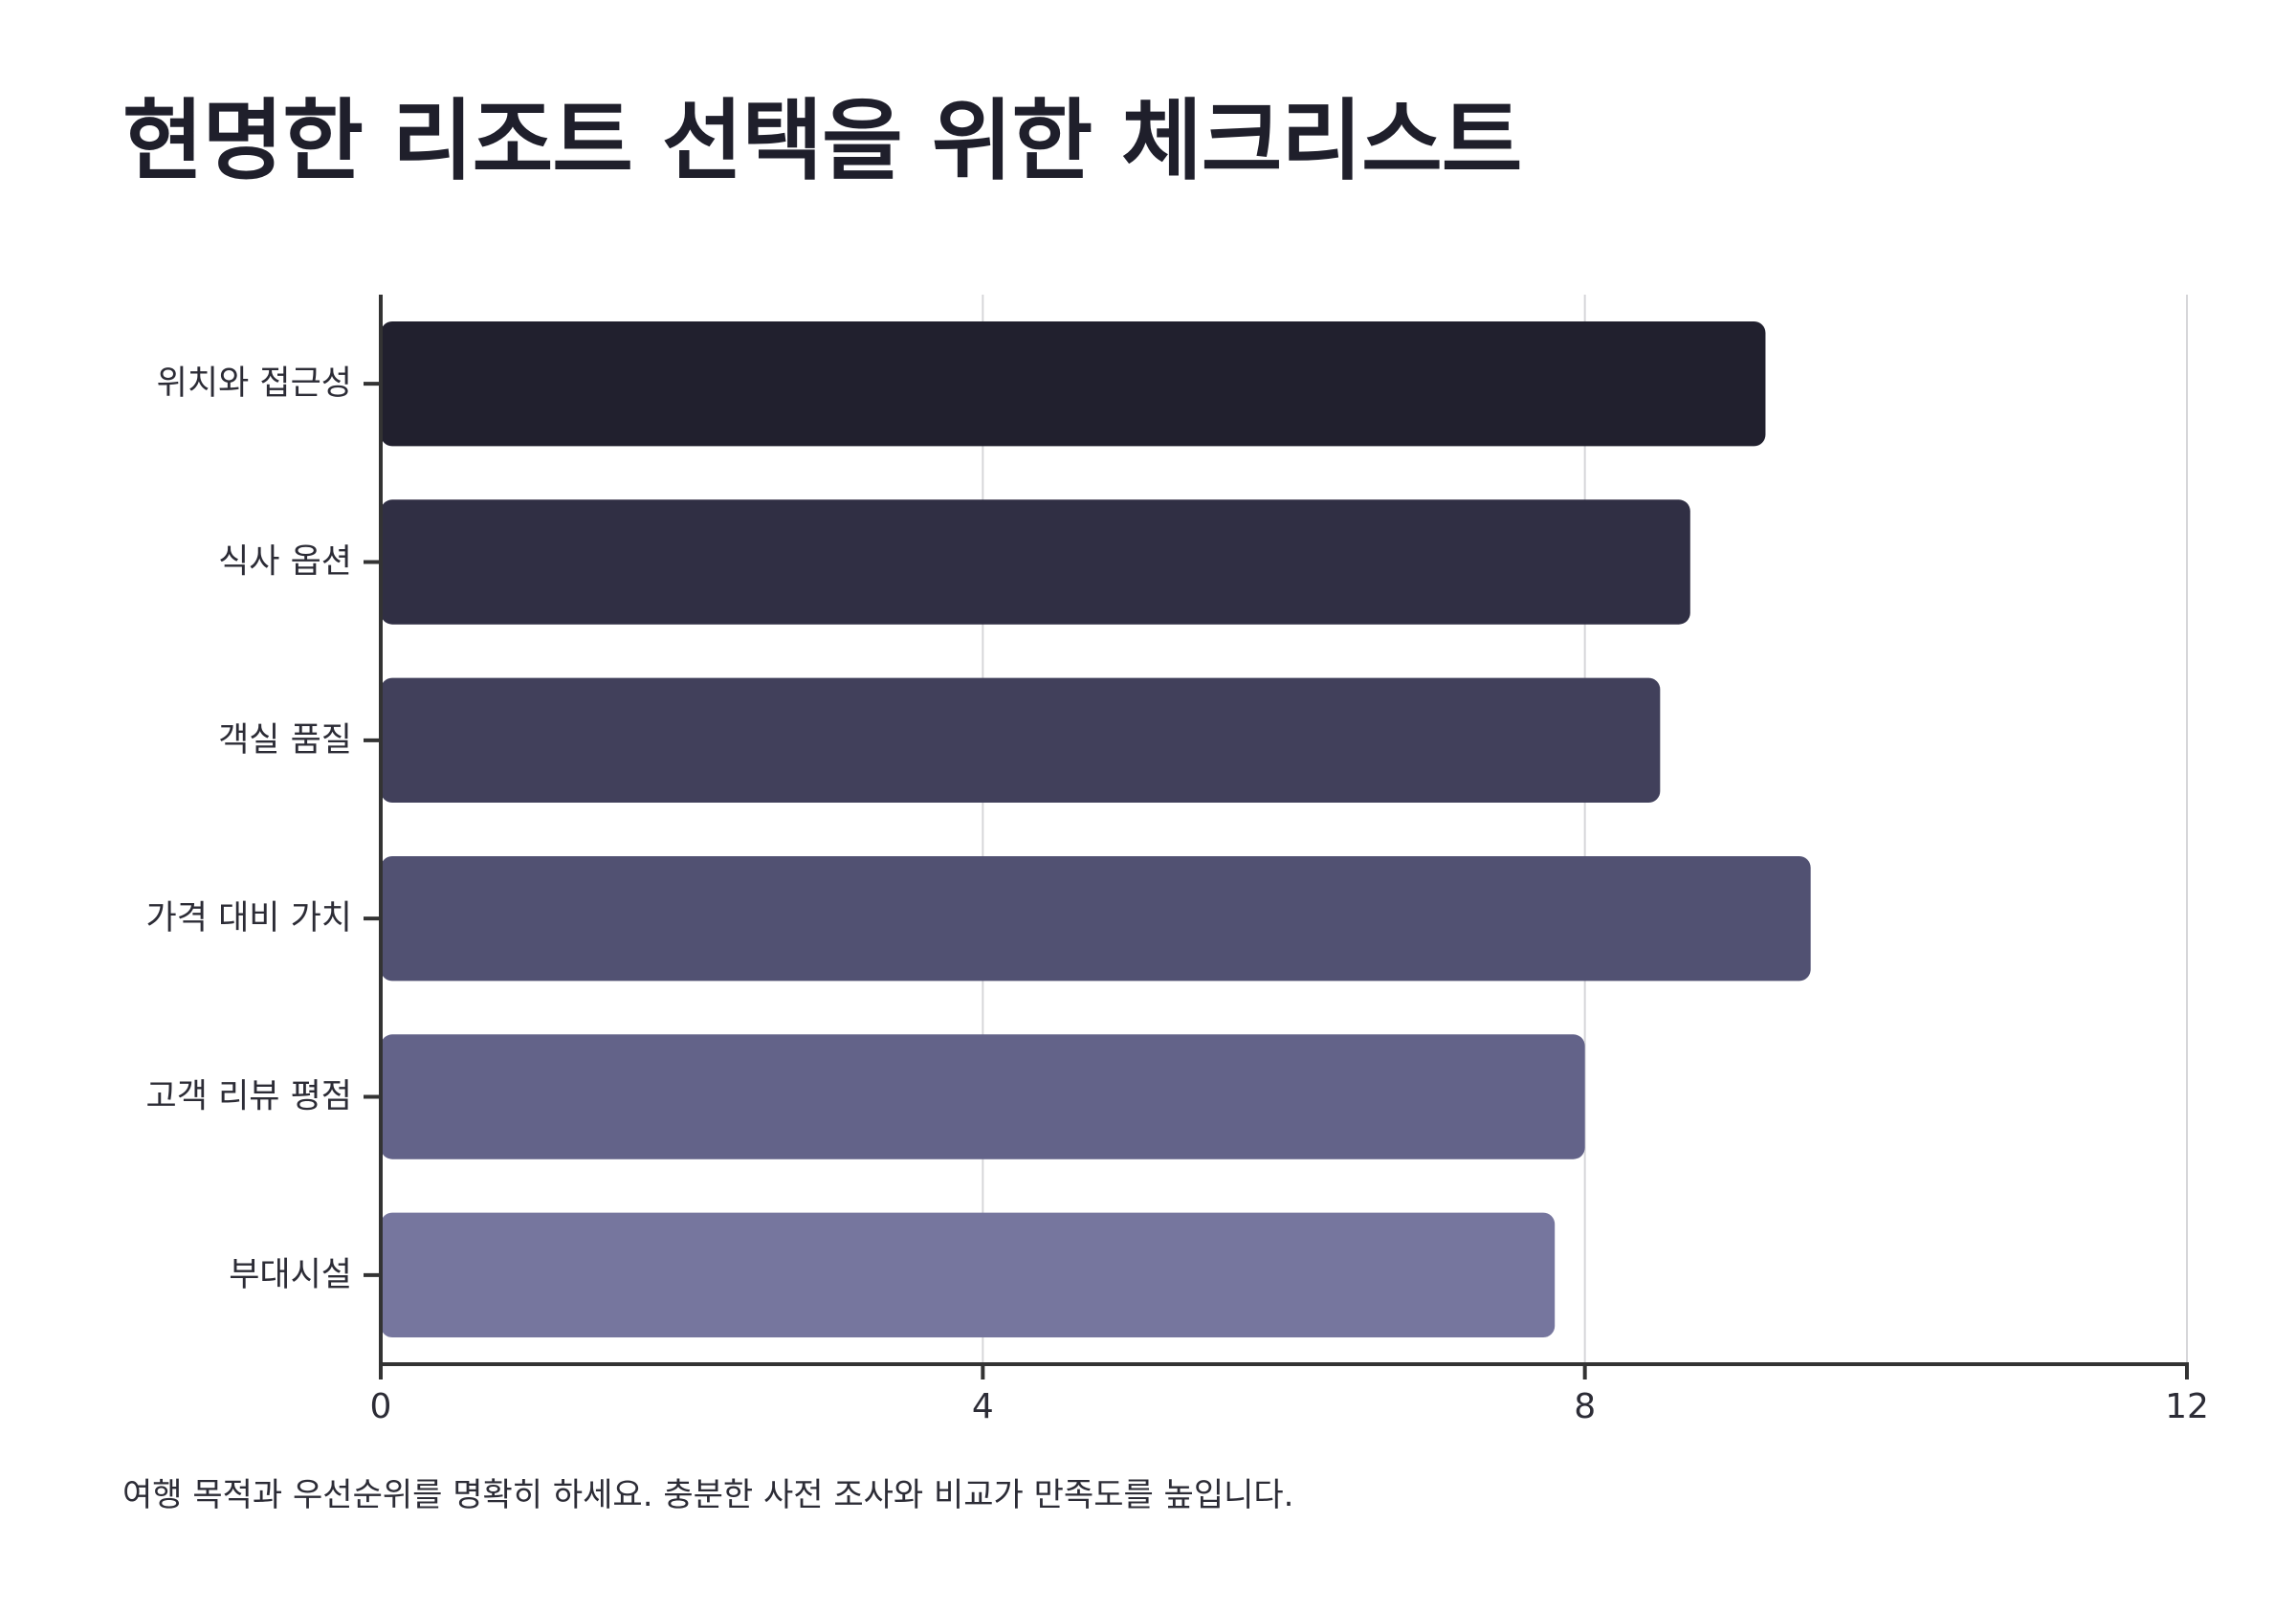 The height and width of the screenshot is (1611, 2296). What do you see at coordinates (1585, 1406) in the screenshot?
I see `x-tick-label: 8` at bounding box center [1585, 1406].